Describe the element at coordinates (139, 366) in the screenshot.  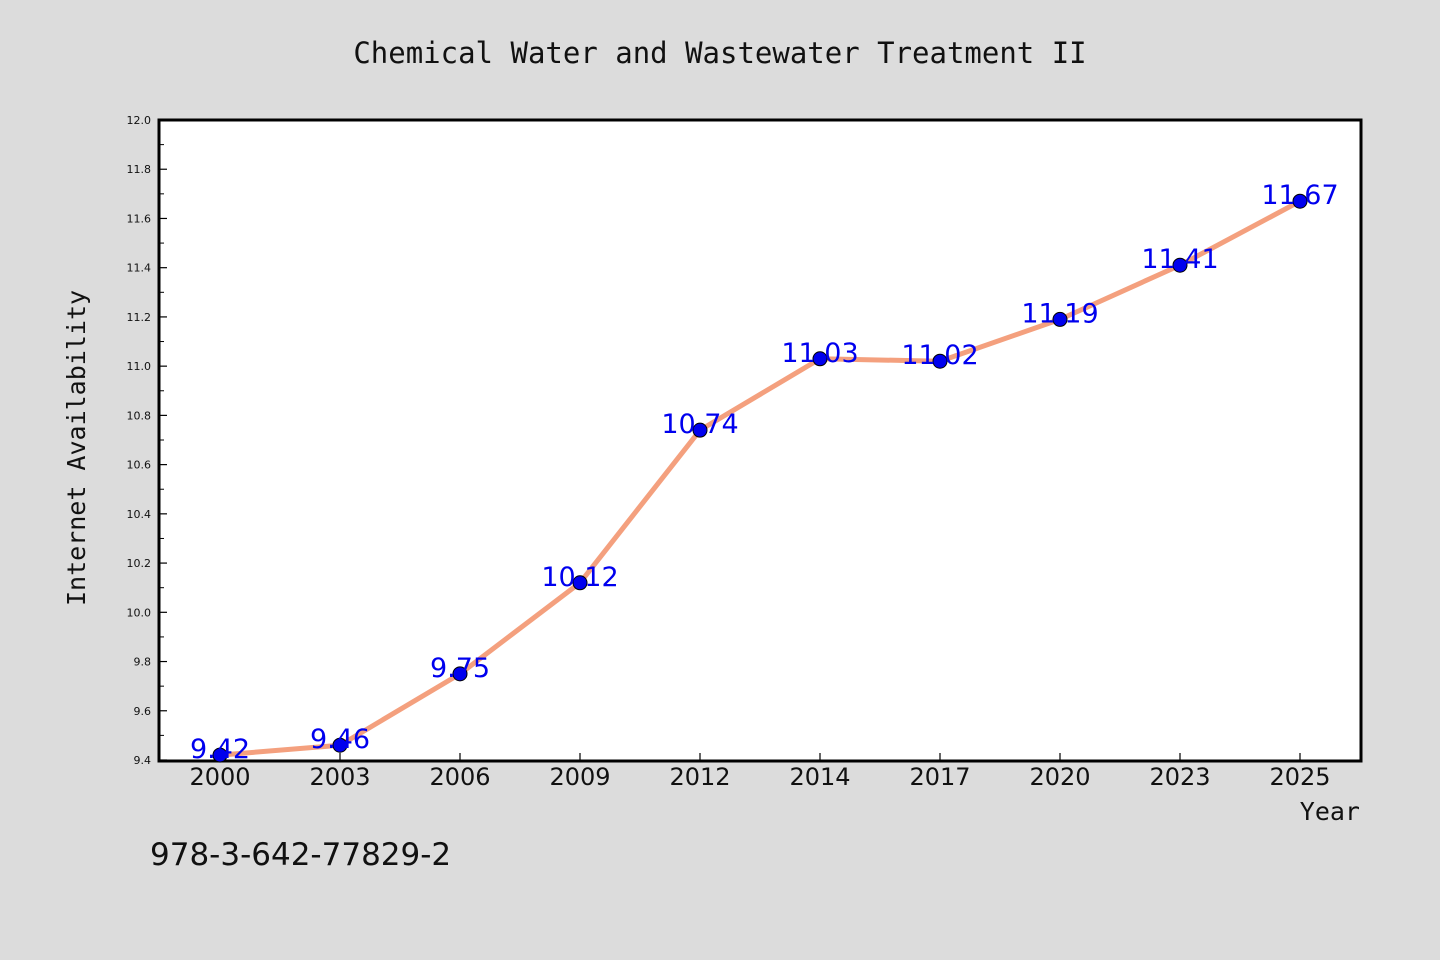
I see `y-tick-label: 11.0` at that location.